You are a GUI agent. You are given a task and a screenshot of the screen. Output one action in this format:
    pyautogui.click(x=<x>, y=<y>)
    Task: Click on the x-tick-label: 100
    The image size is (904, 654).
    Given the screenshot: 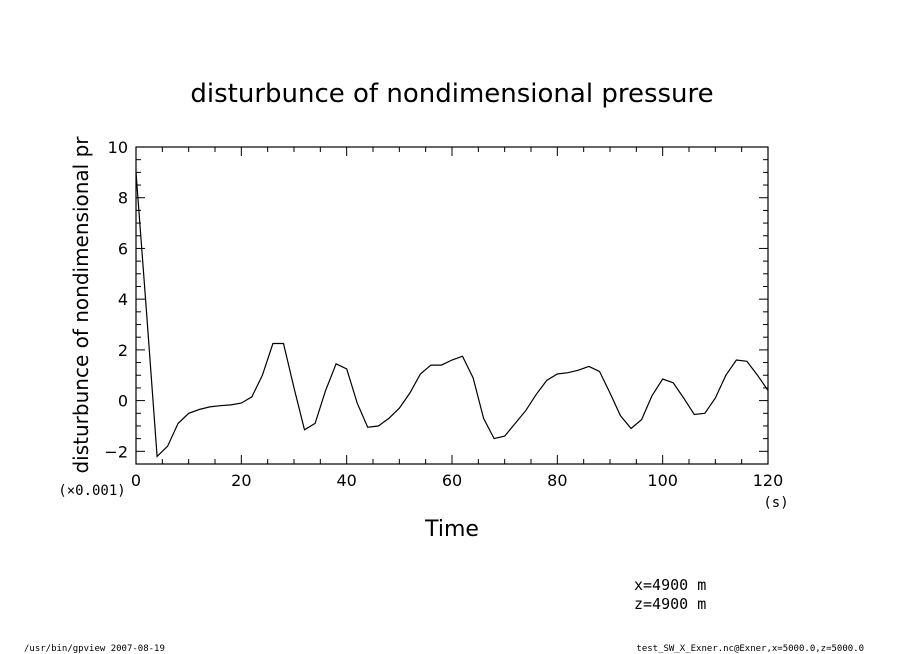 What is the action you would take?
    pyautogui.click(x=662, y=480)
    